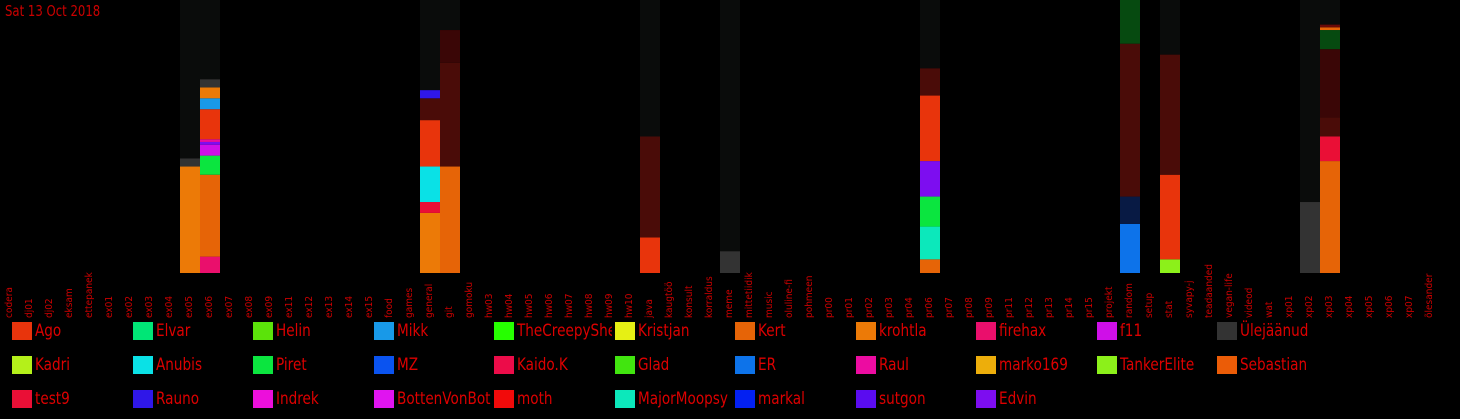 Image resolution: width=1460 pixels, height=419 pixels. Describe the element at coordinates (1349, 306) in the screenshot. I see `x-tick-label: xp04` at that location.